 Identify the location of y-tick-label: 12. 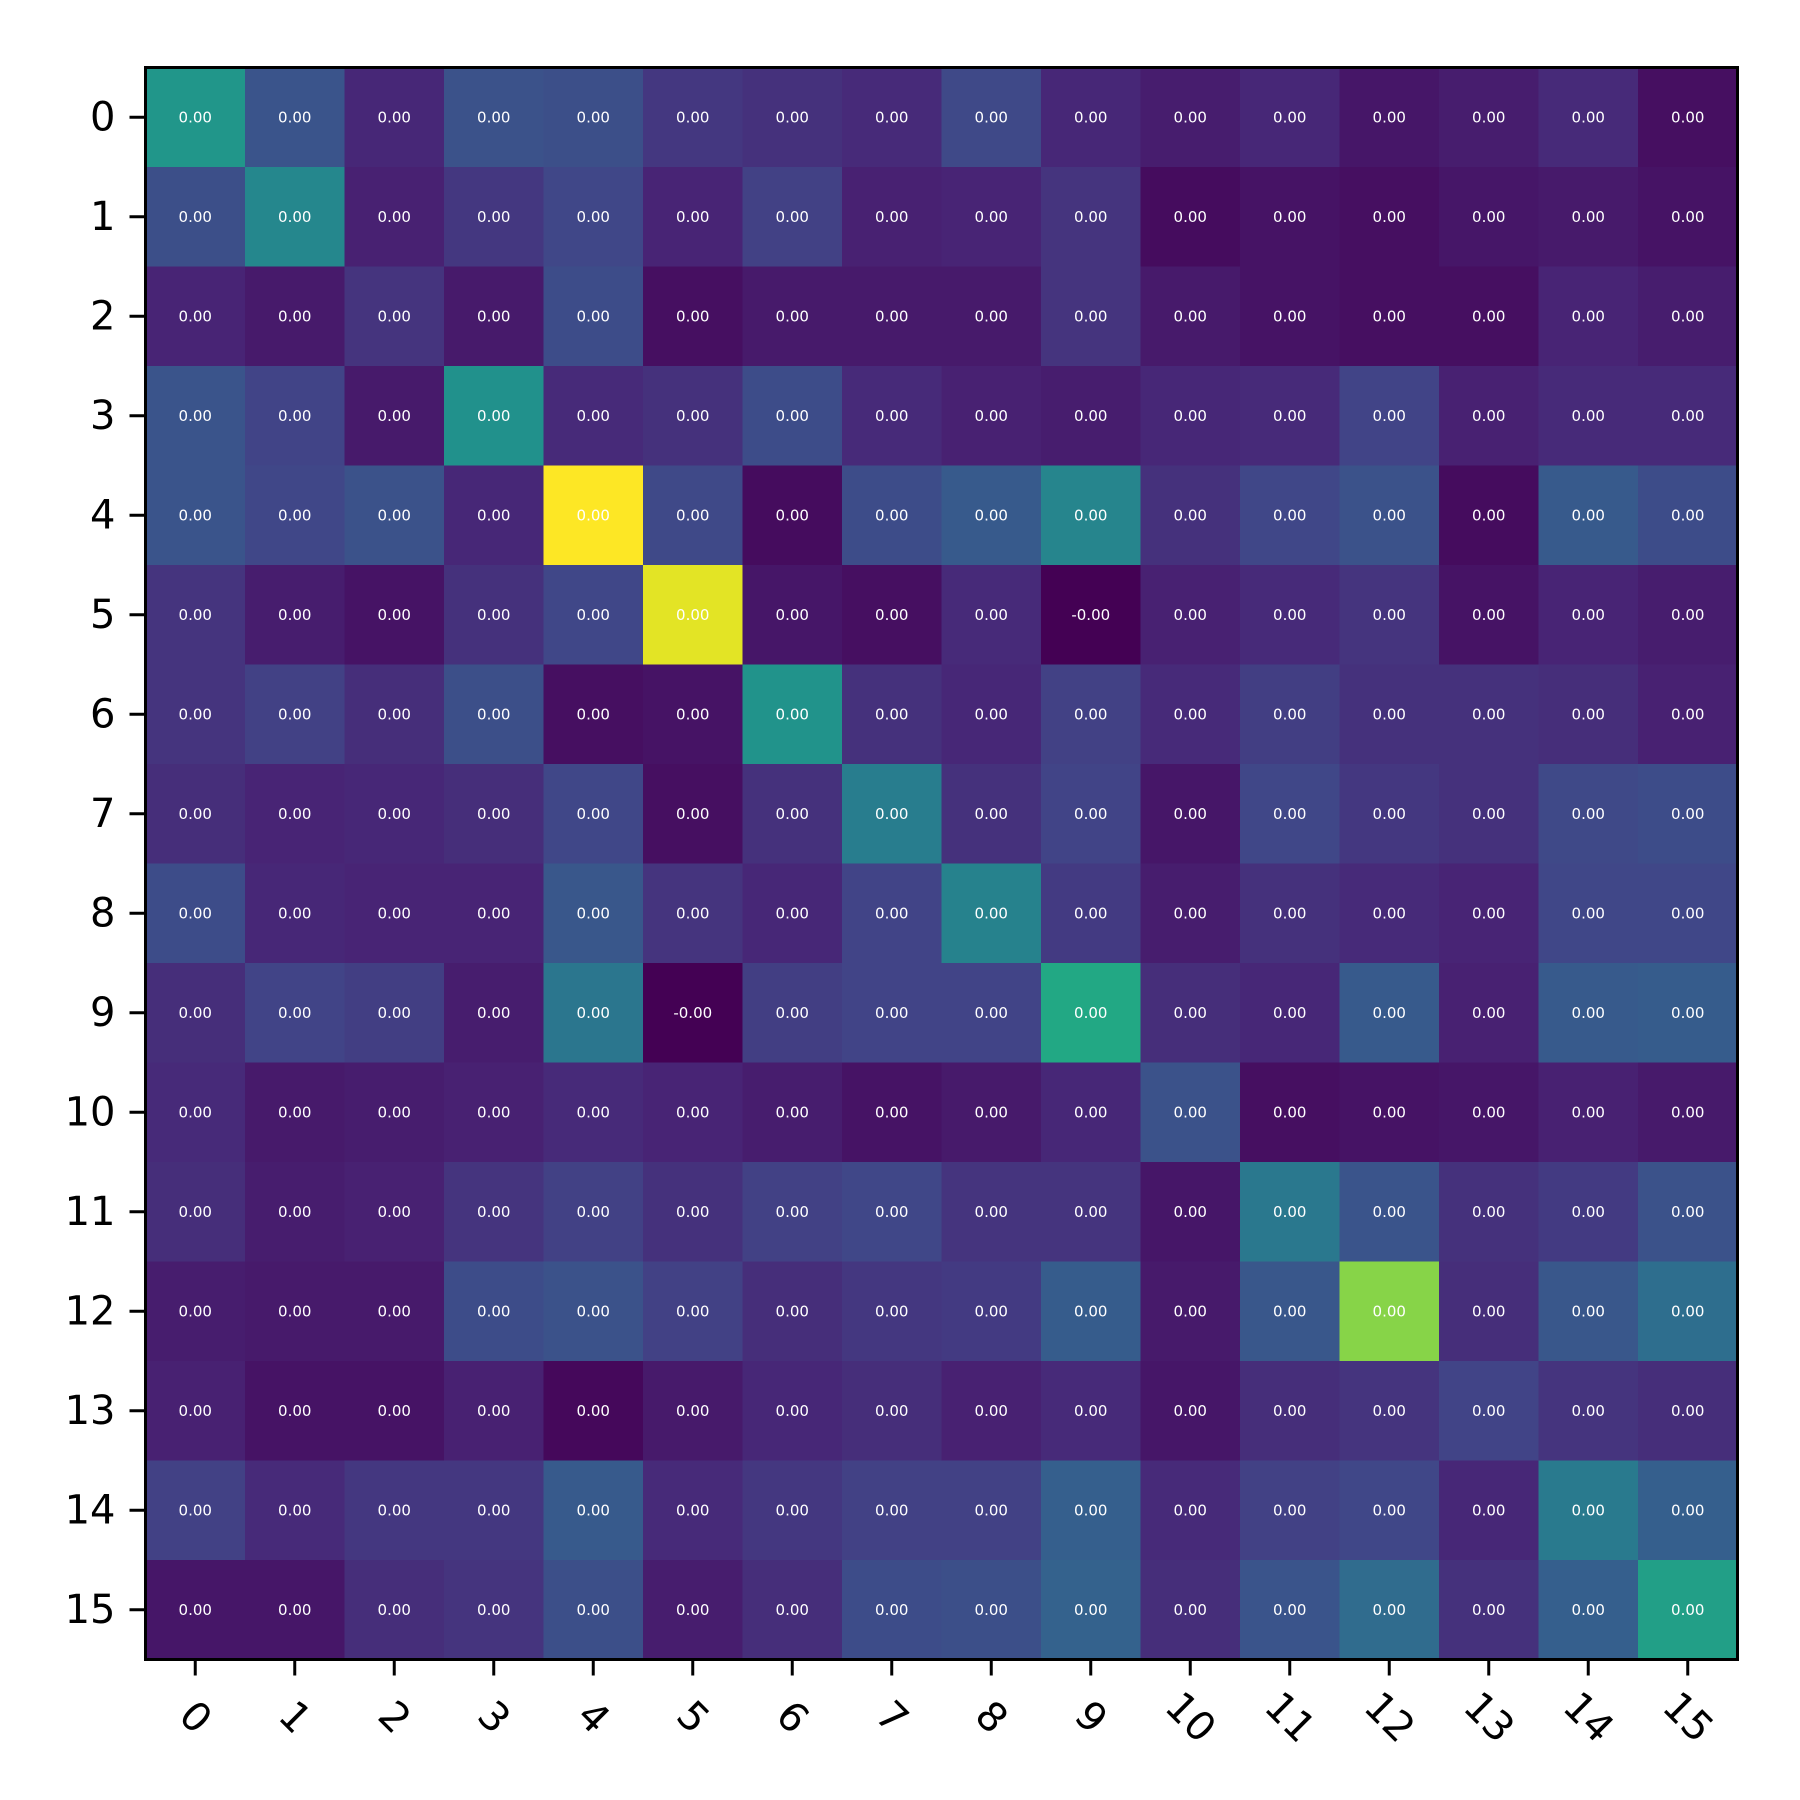
(90, 1311).